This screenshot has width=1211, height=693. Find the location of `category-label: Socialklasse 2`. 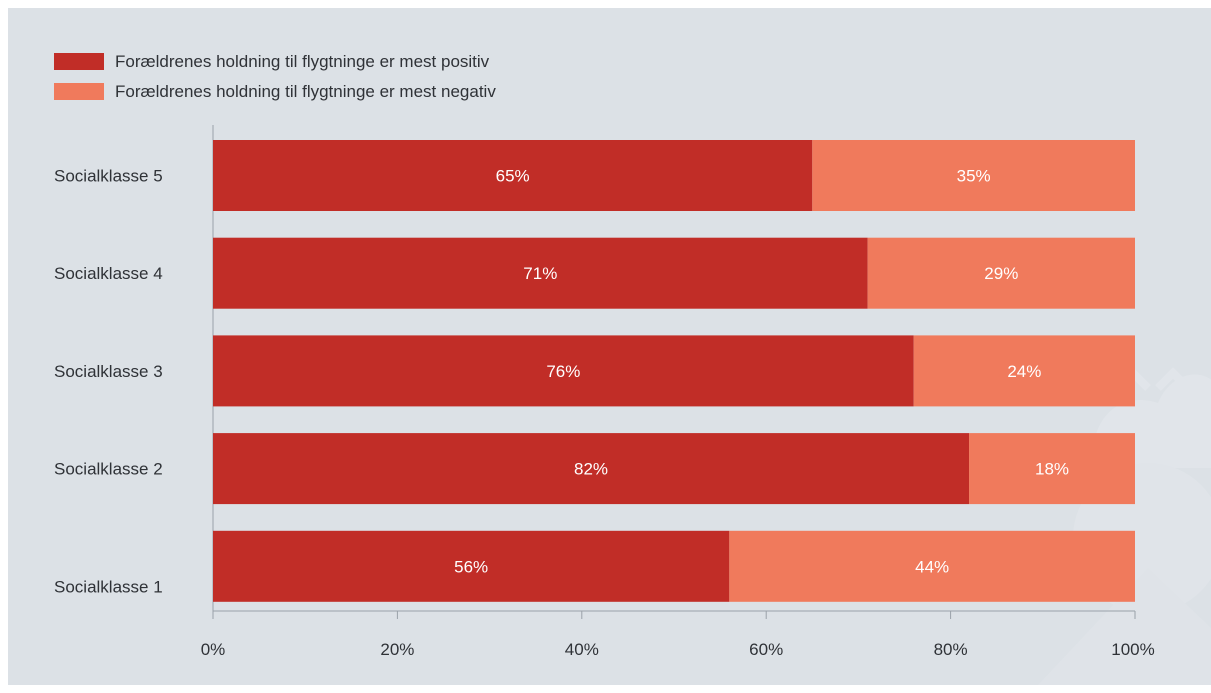

category-label: Socialklasse 2 is located at coordinates (108, 469).